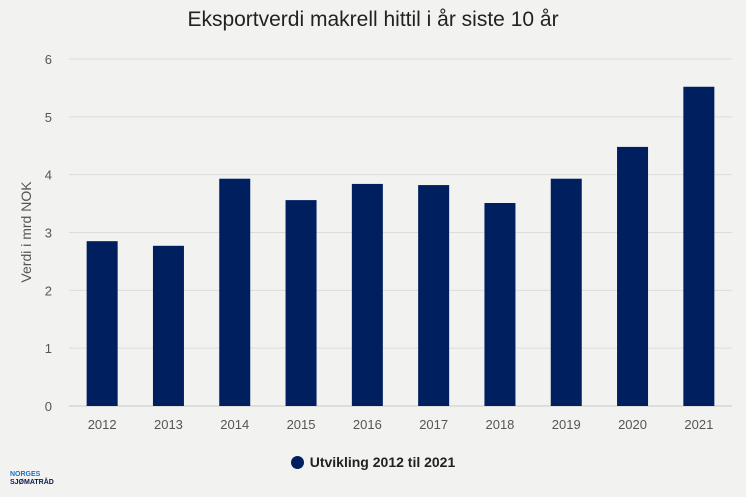 The height and width of the screenshot is (497, 746). Describe the element at coordinates (26, 232) in the screenshot. I see `y-axis-label: Verdi i mrd NOK` at that location.